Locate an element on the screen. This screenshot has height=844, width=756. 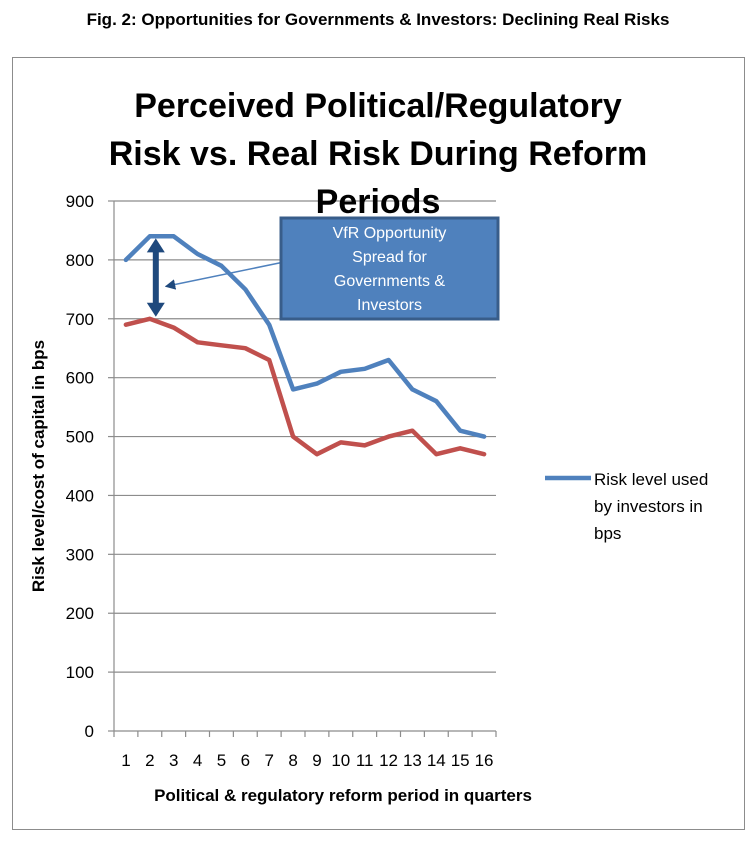
spread-arrow-head-up is located at coordinates (155, 245).